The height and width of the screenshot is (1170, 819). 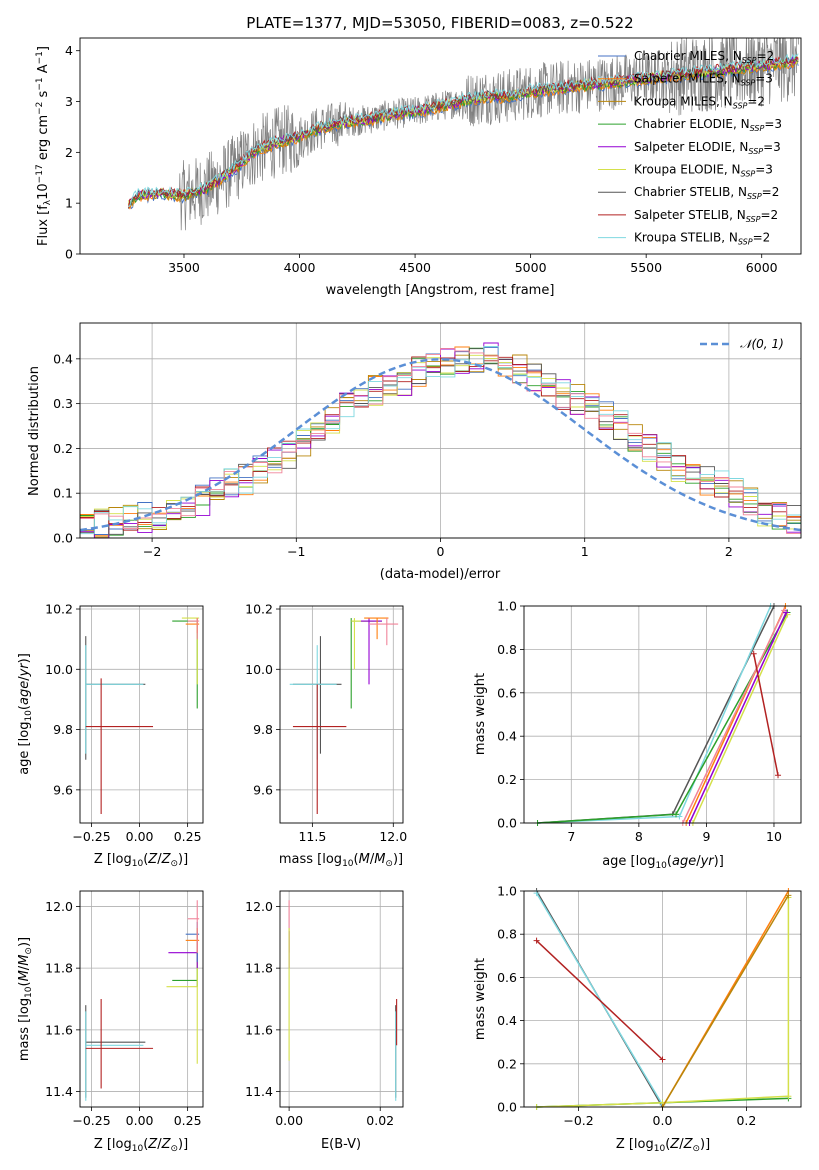 What do you see at coordinates (63, 729) in the screenshot?
I see `y-tick-label: 9.8` at bounding box center [63, 729].